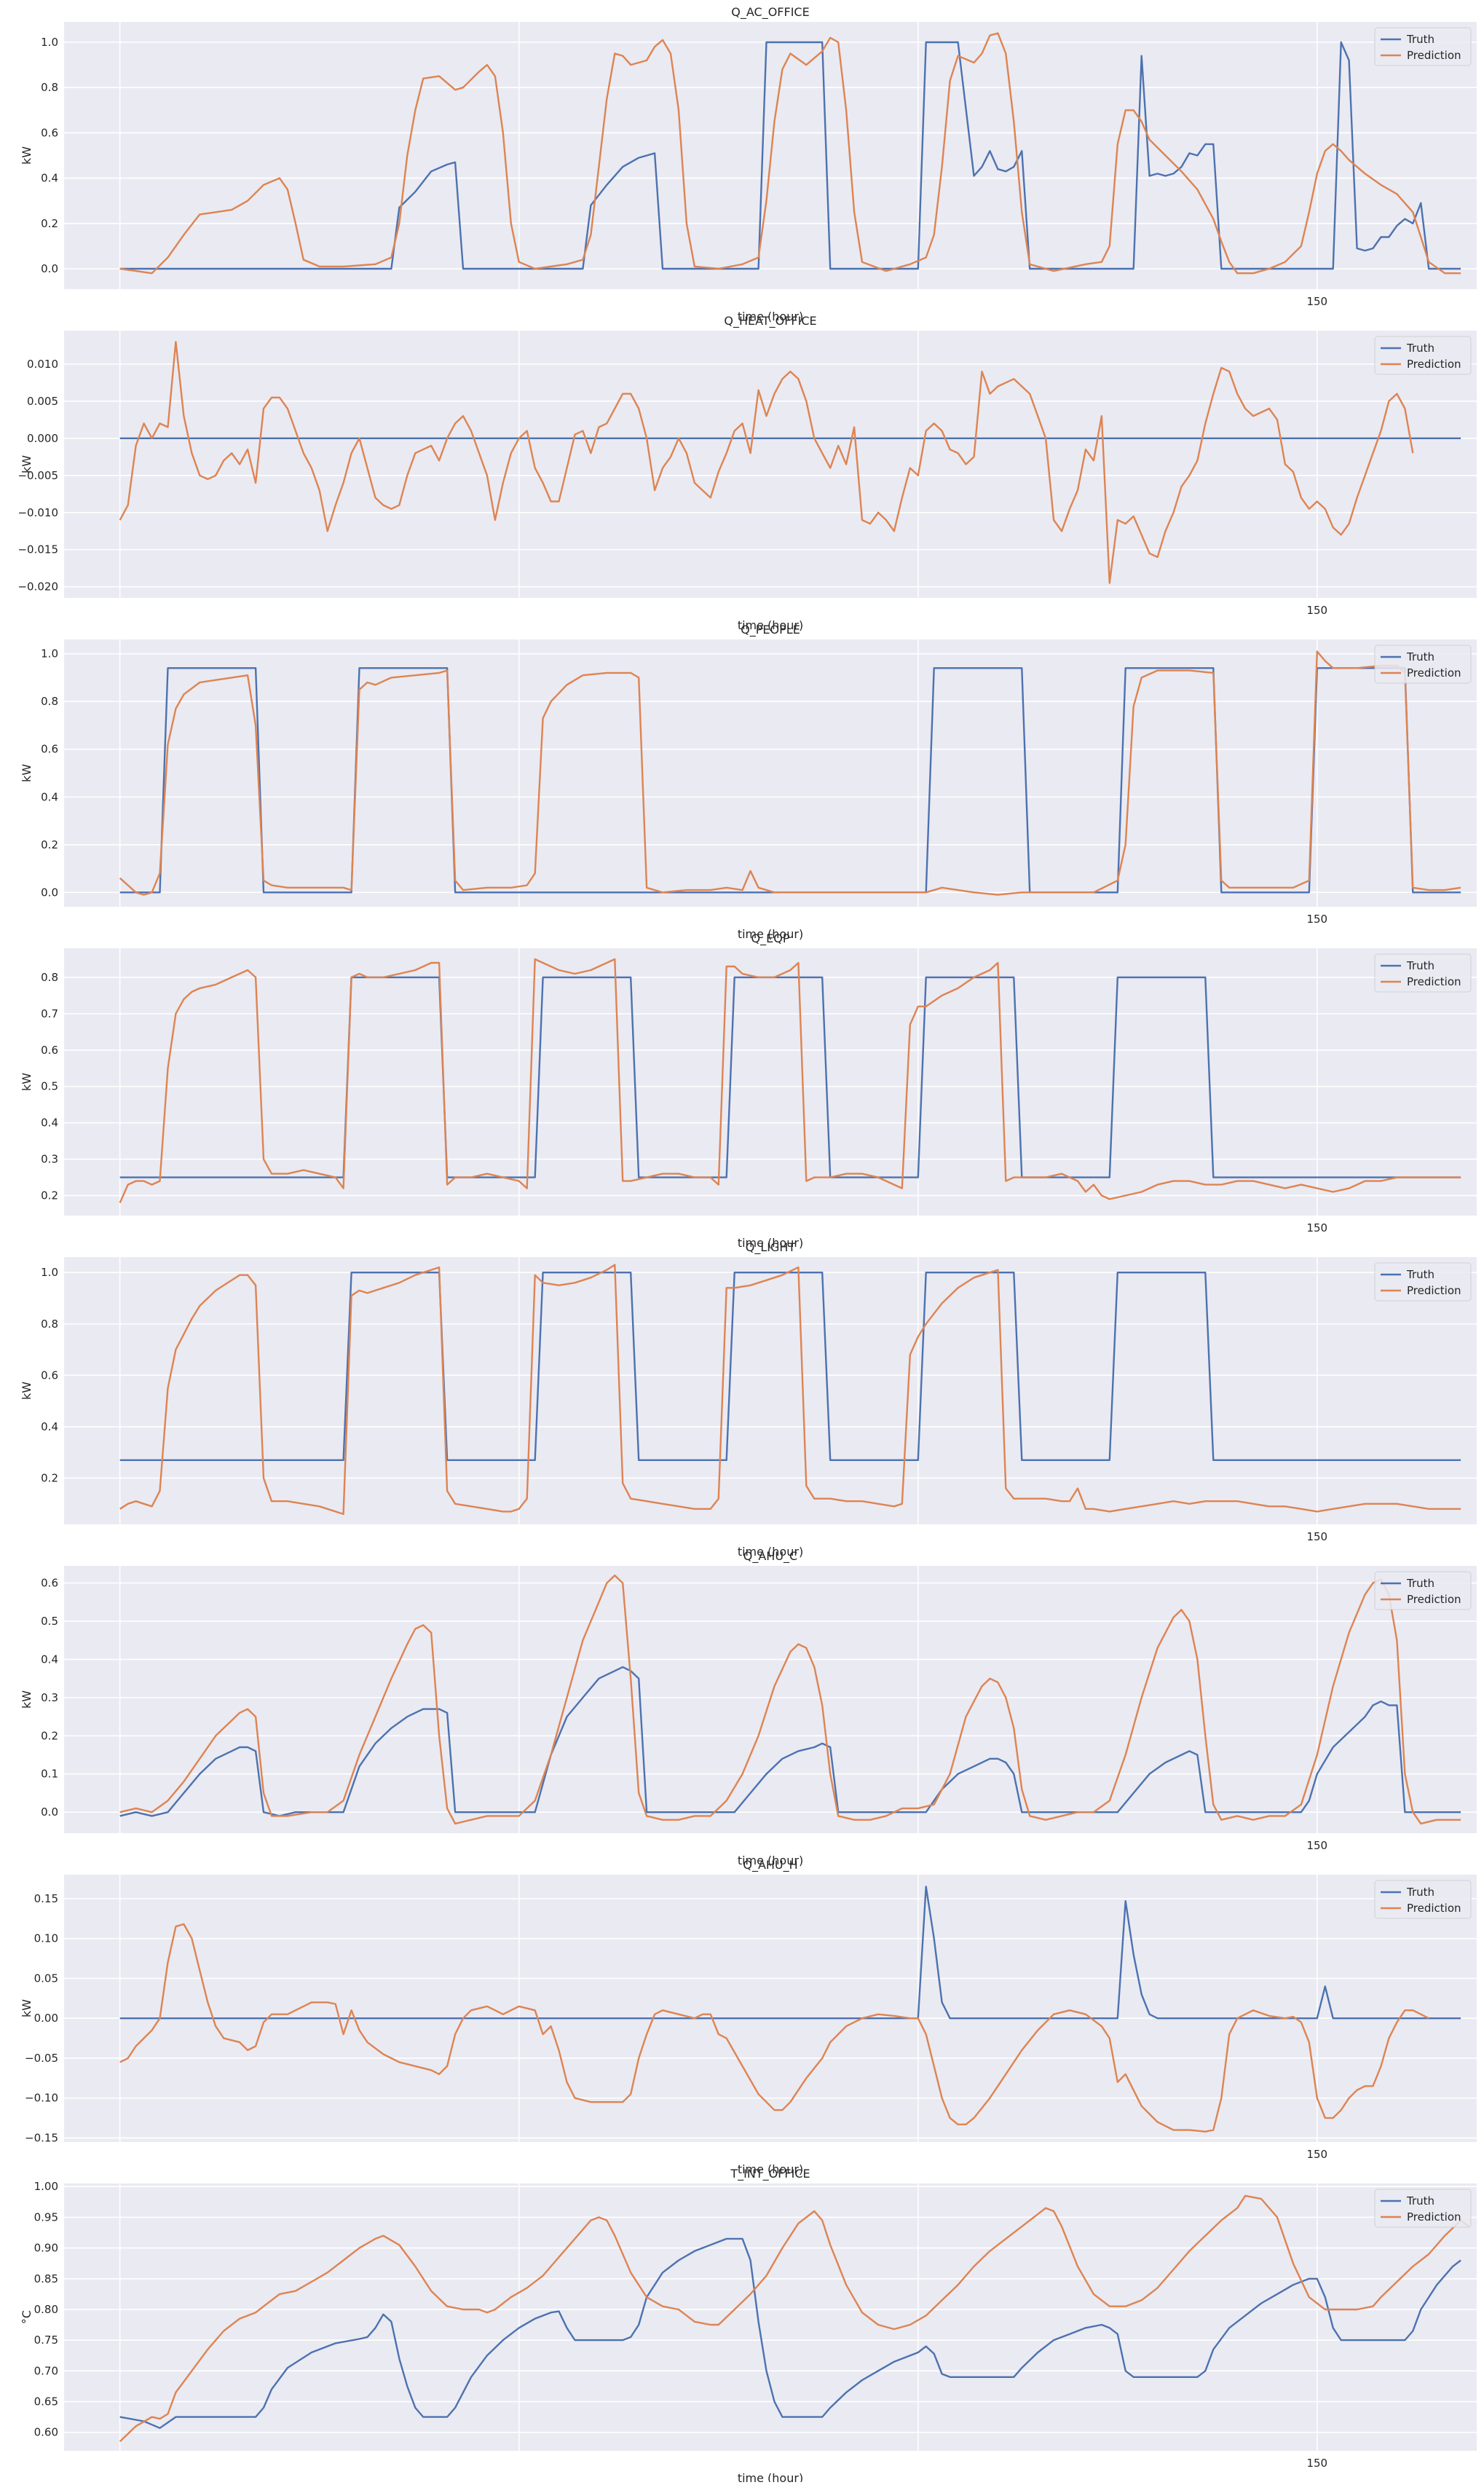 This screenshot has width=1484, height=2485. What do you see at coordinates (770, 1556) in the screenshot?
I see `chart-title: Q_AHU_C` at bounding box center [770, 1556].